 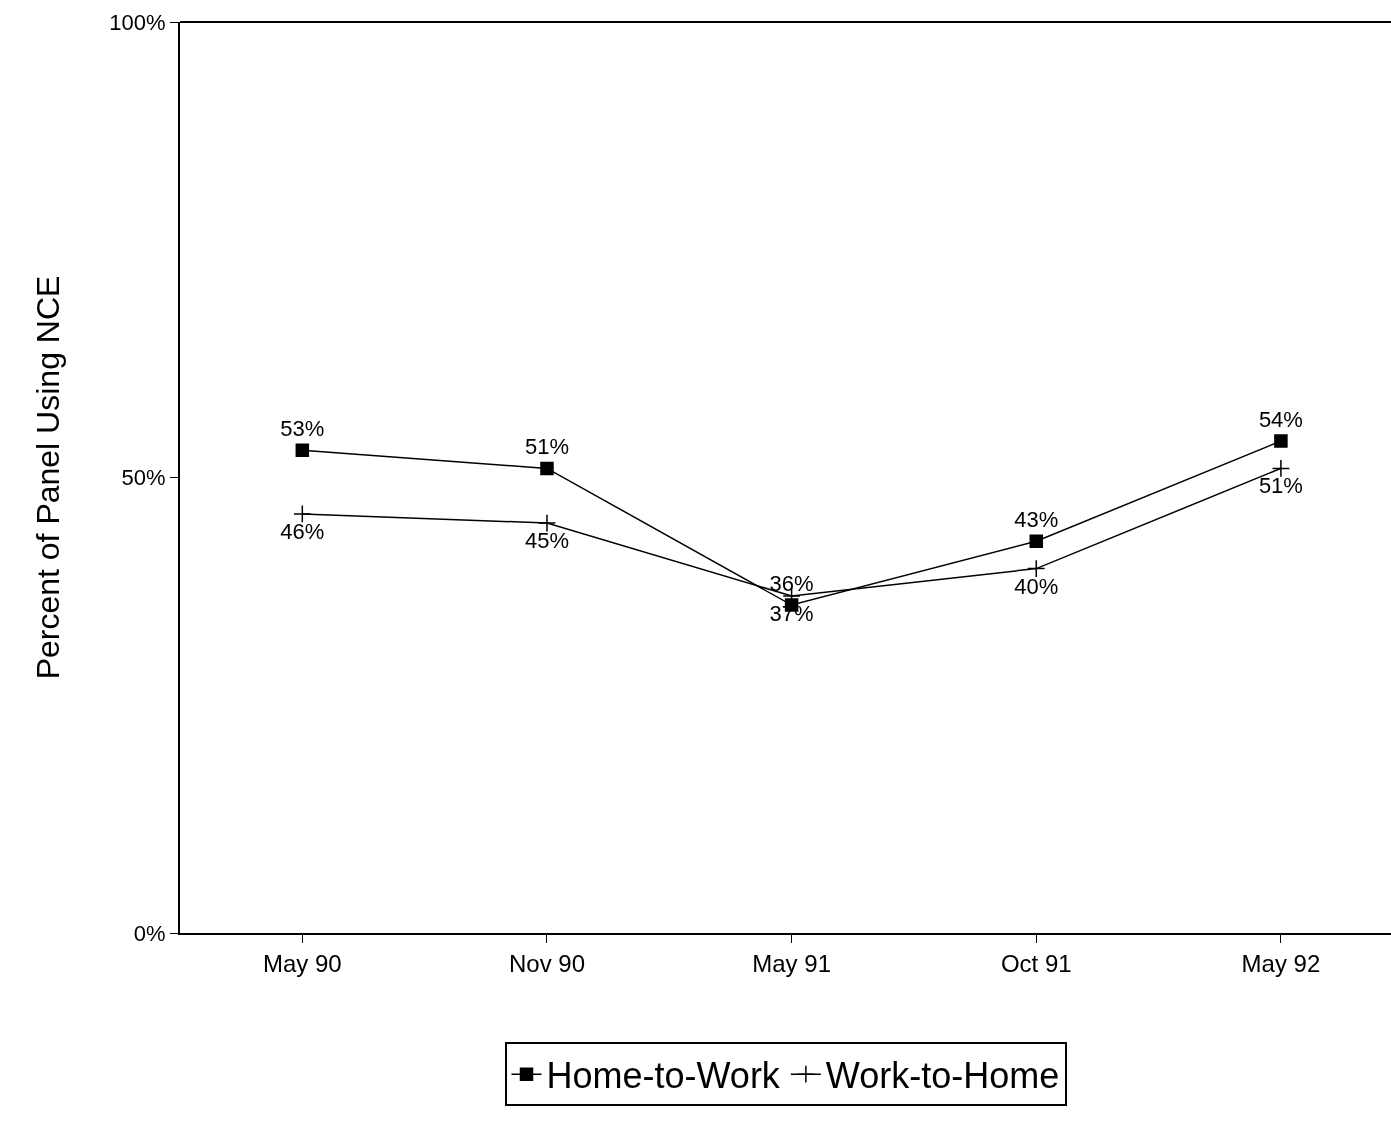 I want to click on y-tick-label: 50%, so click(x=143, y=478).